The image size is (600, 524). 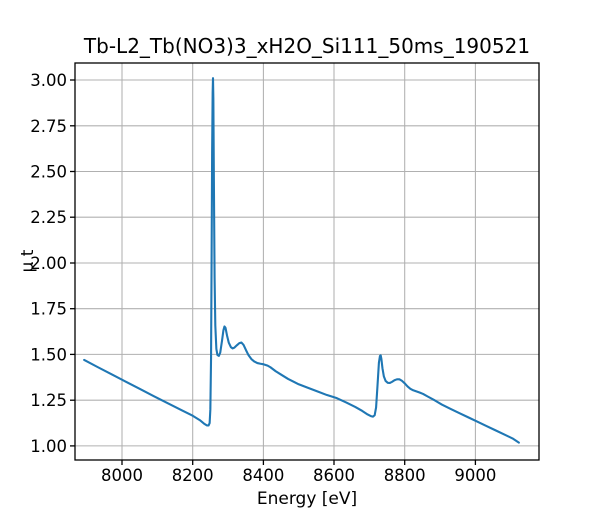 What do you see at coordinates (48, 80) in the screenshot?
I see `y-tick-label: 3.00` at bounding box center [48, 80].